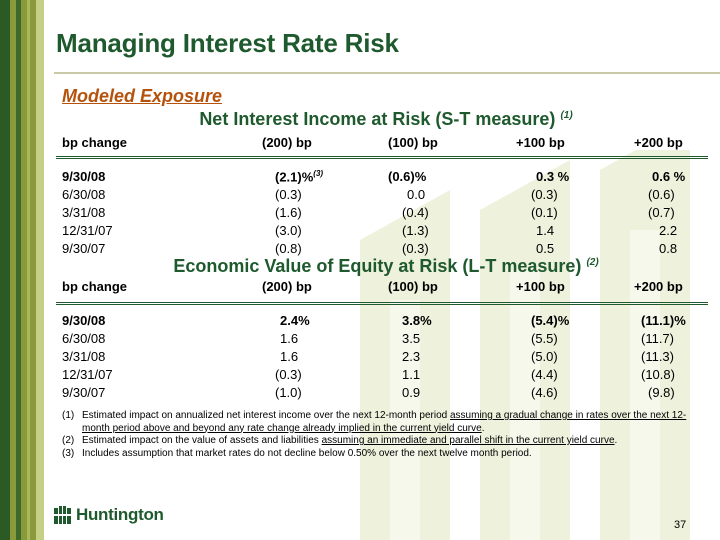 The height and width of the screenshot is (540, 720). Describe the element at coordinates (22, 270) in the screenshot. I see `left-decorative-bar` at that location.